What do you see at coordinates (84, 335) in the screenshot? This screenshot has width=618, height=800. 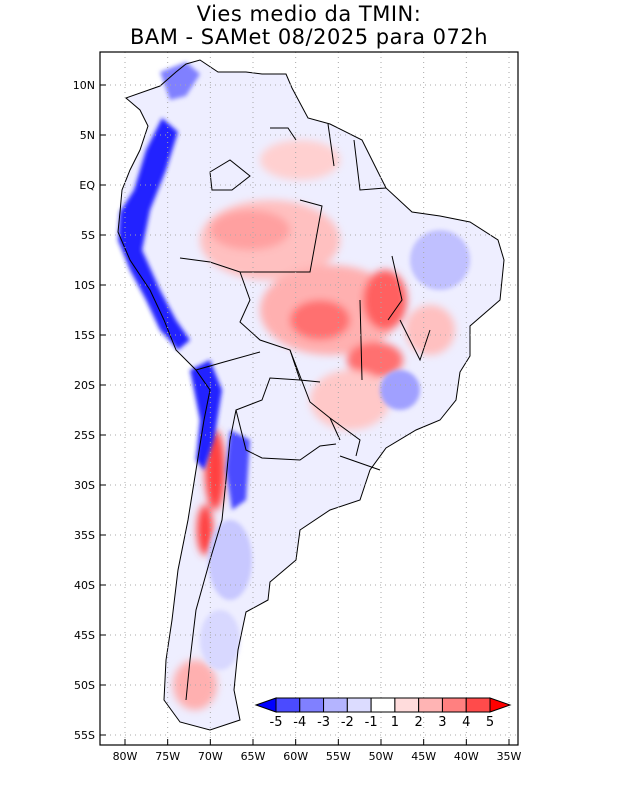 I see `latitude-label: 15S` at bounding box center [84, 335].